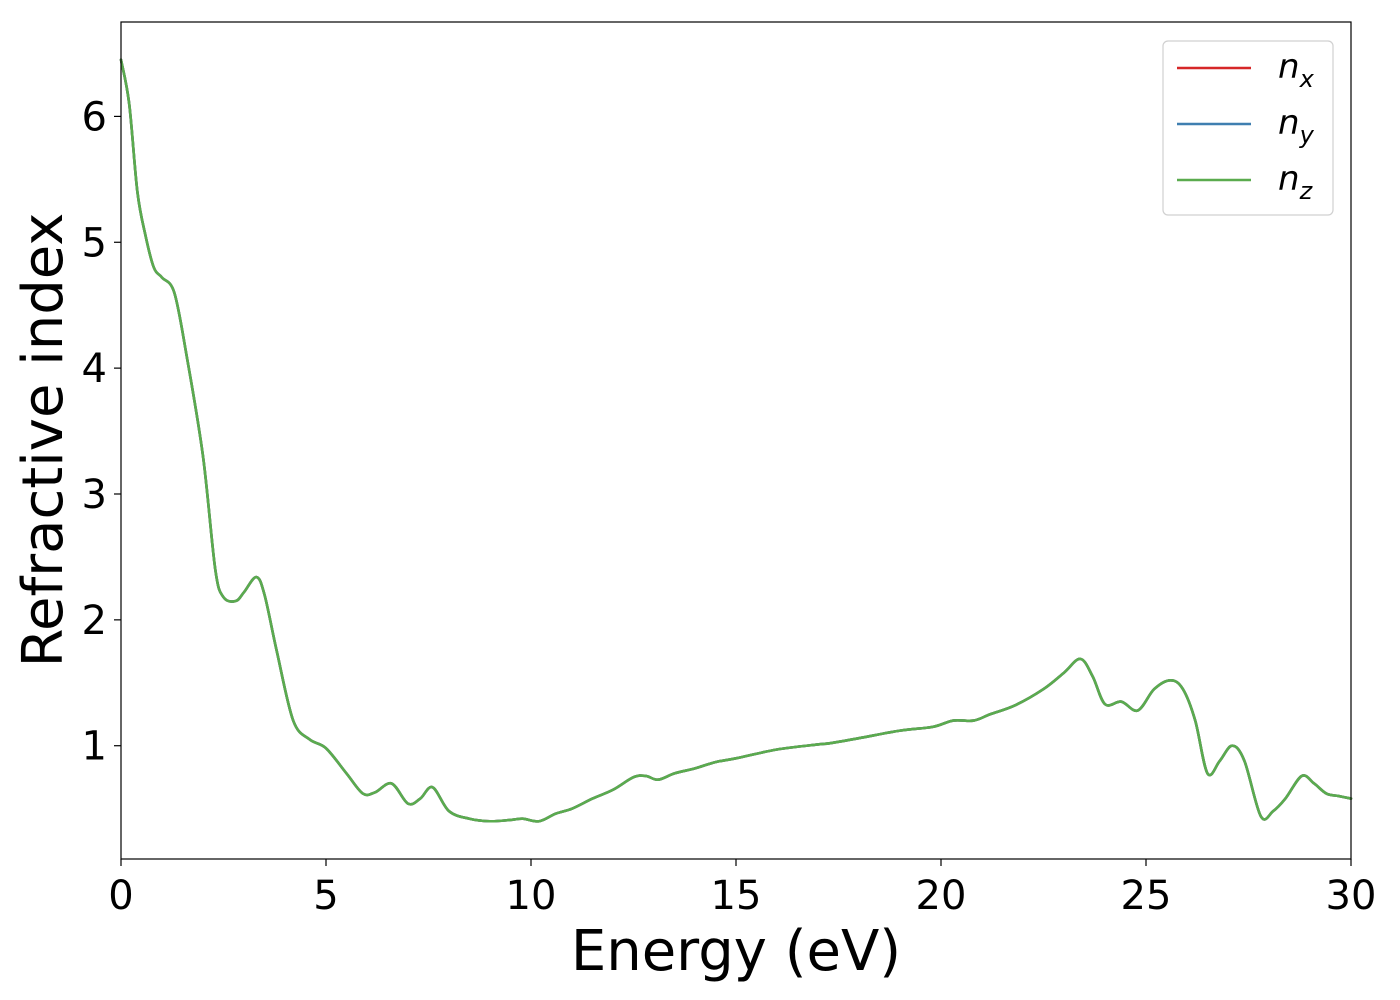 Image resolution: width=1400 pixels, height=1000 pixels. Describe the element at coordinates (1146, 896) in the screenshot. I see `x-tick-label: 25` at that location.